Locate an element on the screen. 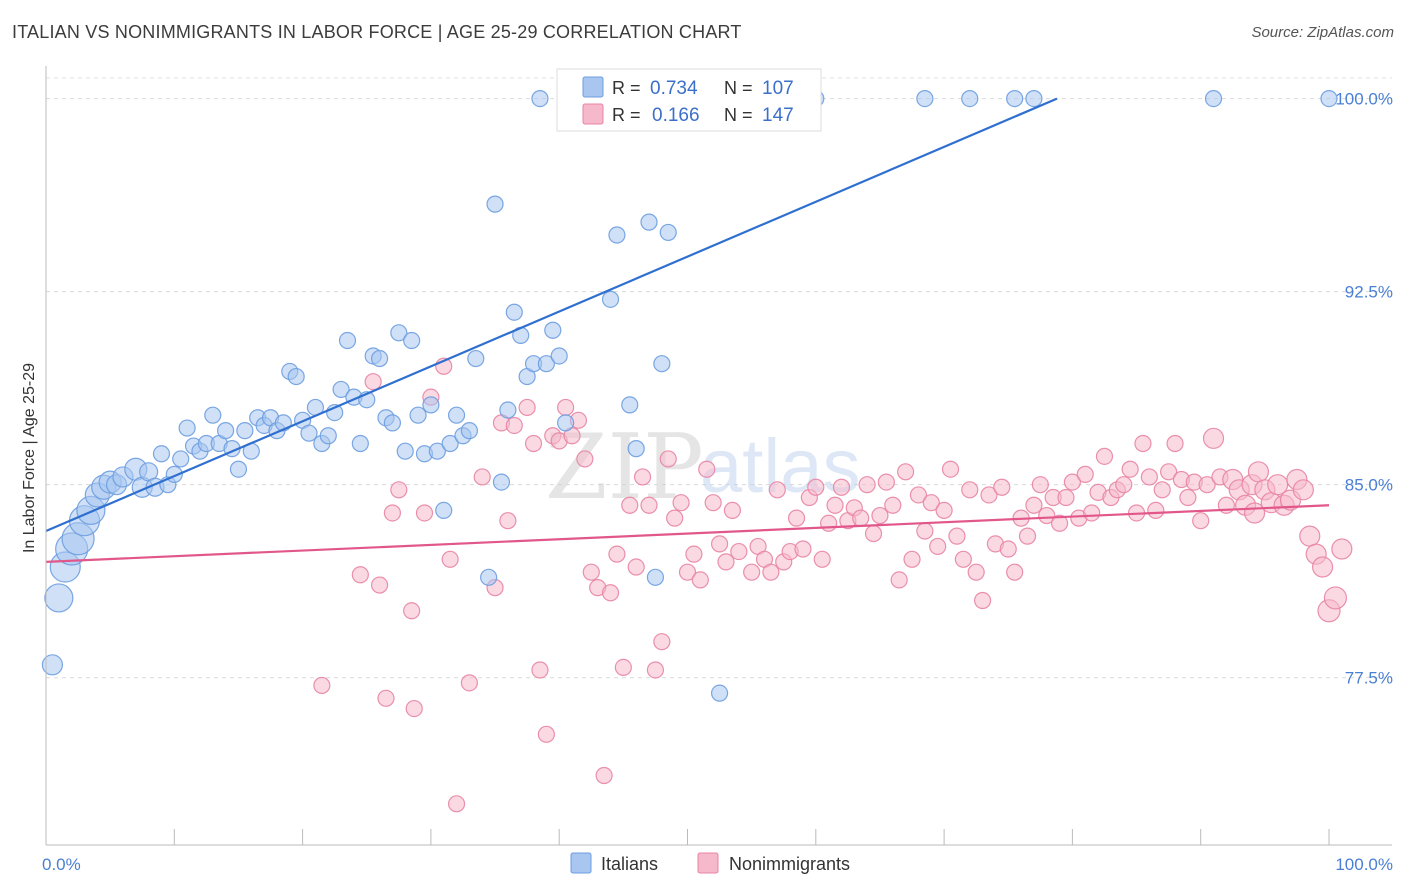 This screenshot has width=1406, height=892. stats-legend-swatch-nonimmigrants is located at coordinates (593, 114).